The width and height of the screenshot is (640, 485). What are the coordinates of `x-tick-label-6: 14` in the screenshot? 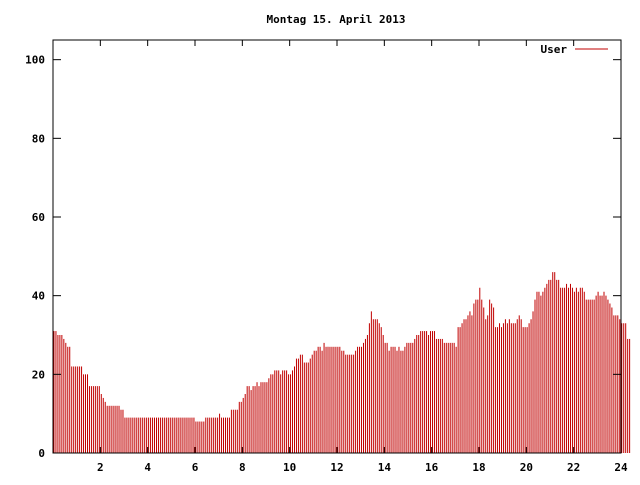 It's located at (385, 467).